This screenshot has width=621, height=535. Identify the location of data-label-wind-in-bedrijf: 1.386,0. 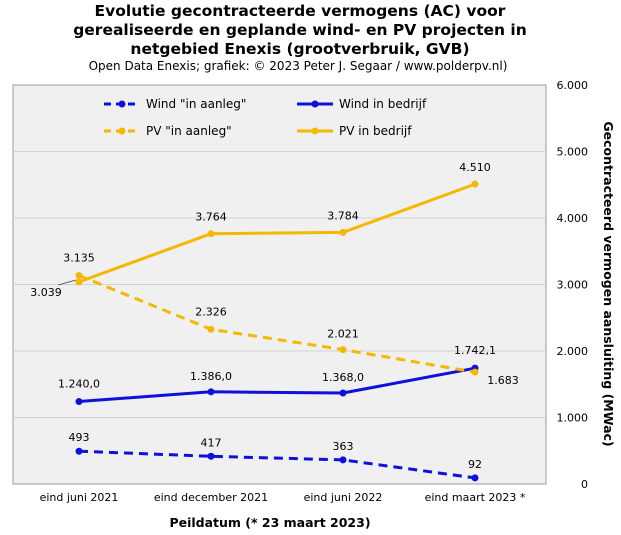
(211, 376).